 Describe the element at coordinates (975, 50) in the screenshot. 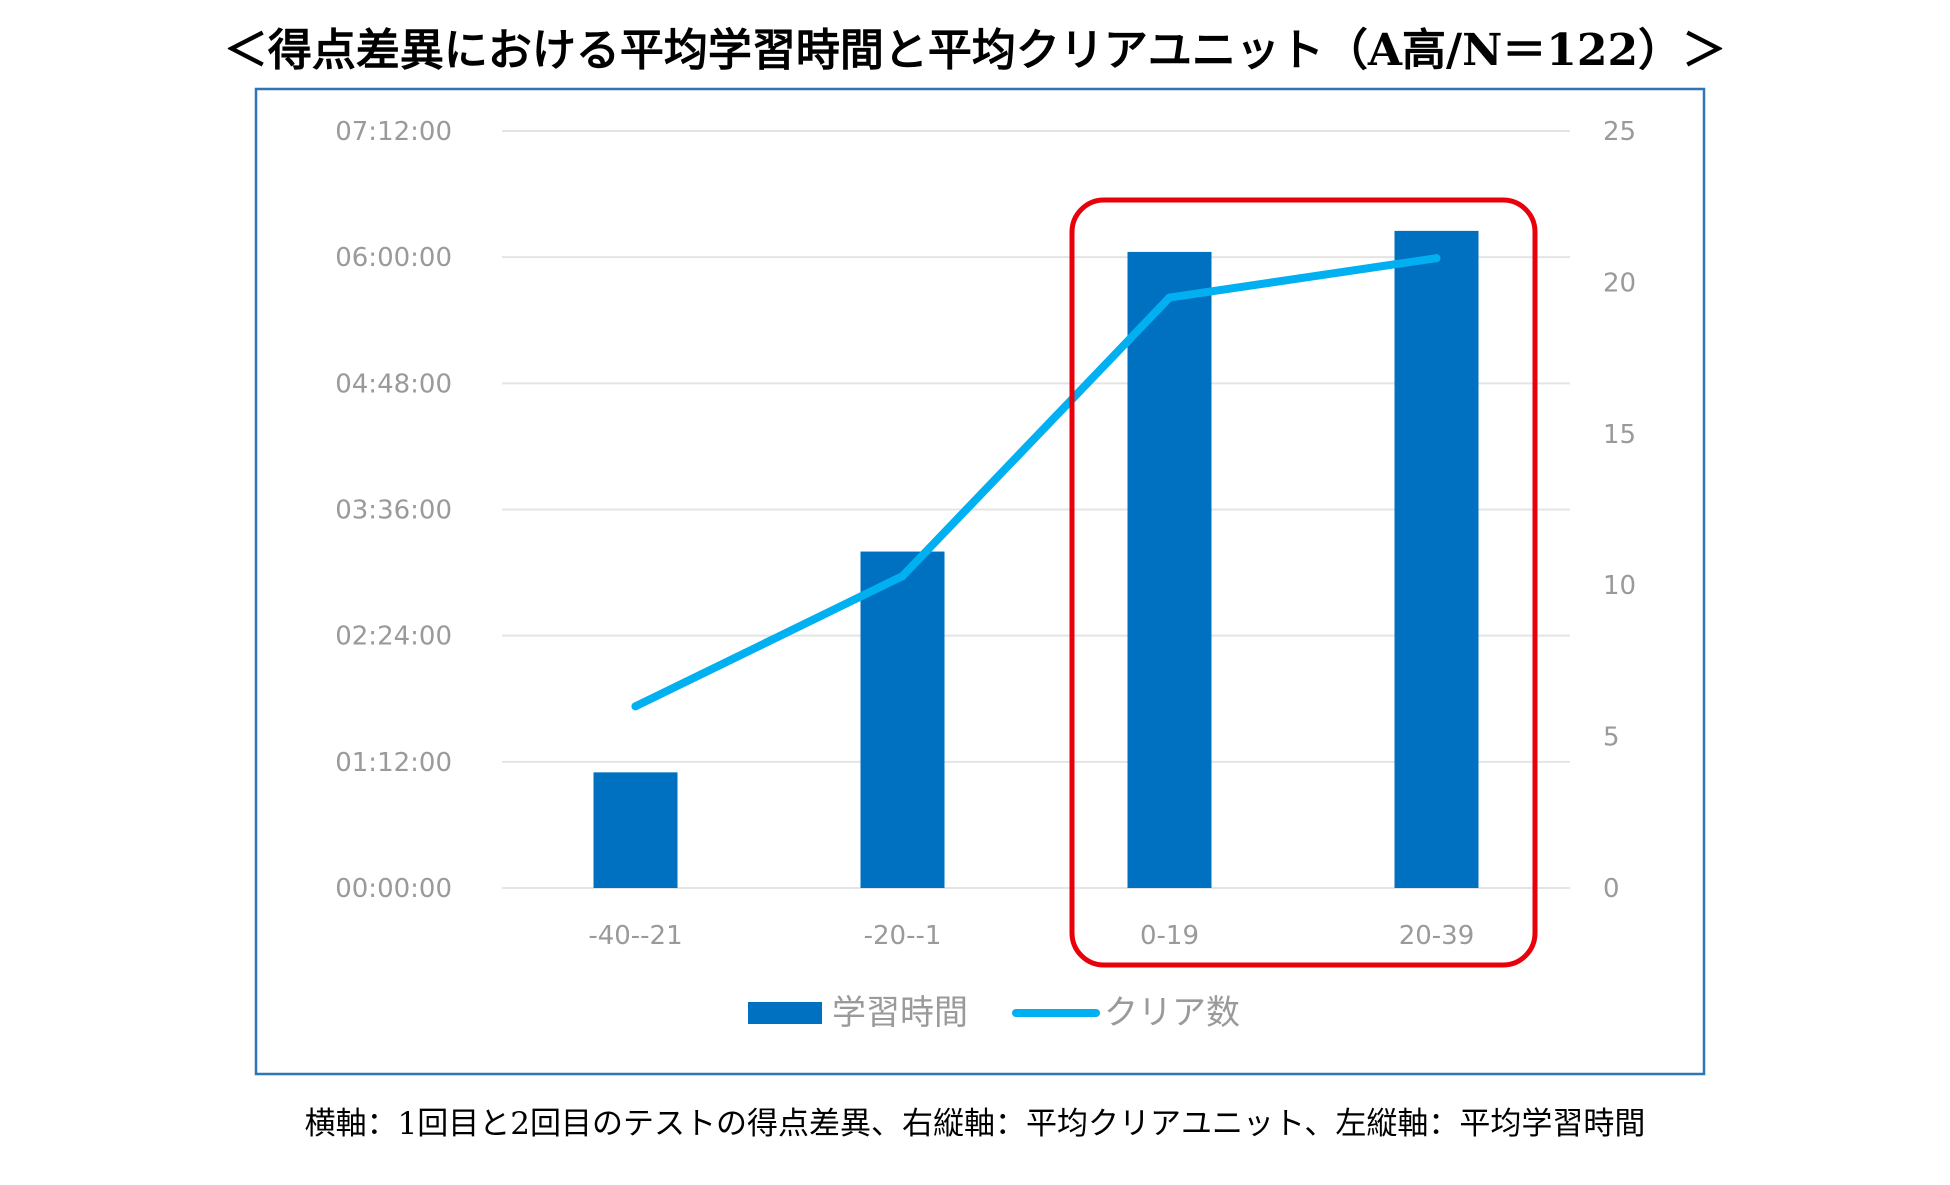

I see `chart-title: ＜得点差異における平均学習時間と平均クリアユニット（A高/N＝122）＞` at that location.